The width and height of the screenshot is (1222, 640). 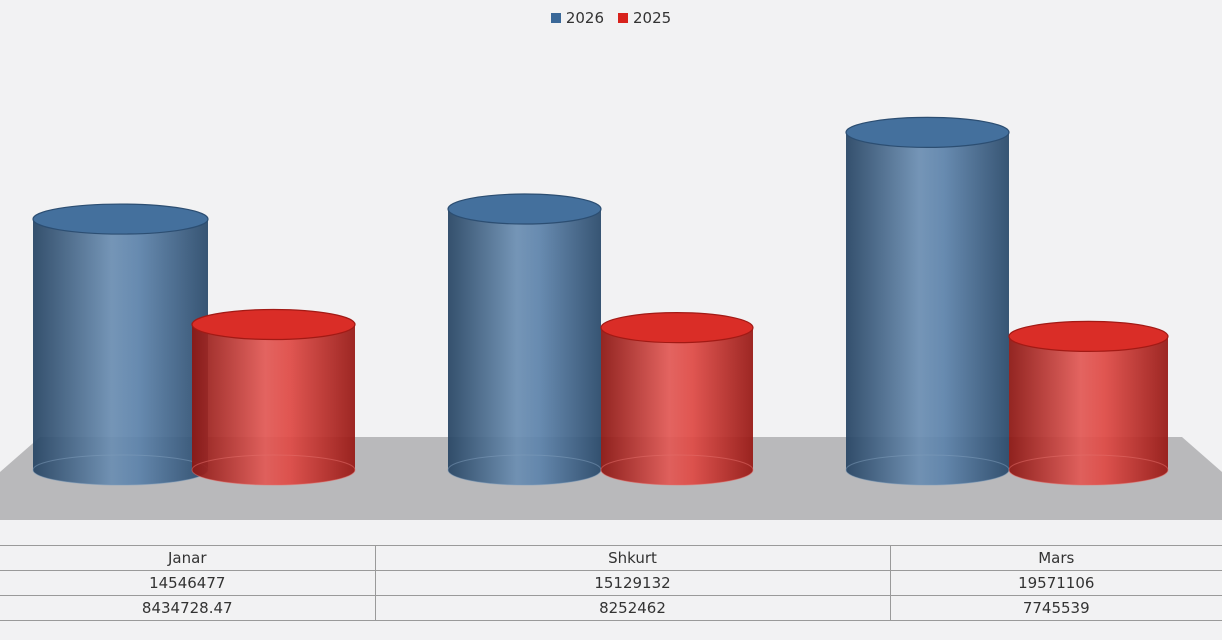 What do you see at coordinates (633, 583) in the screenshot?
I see `table-cell: 15129132` at bounding box center [633, 583].